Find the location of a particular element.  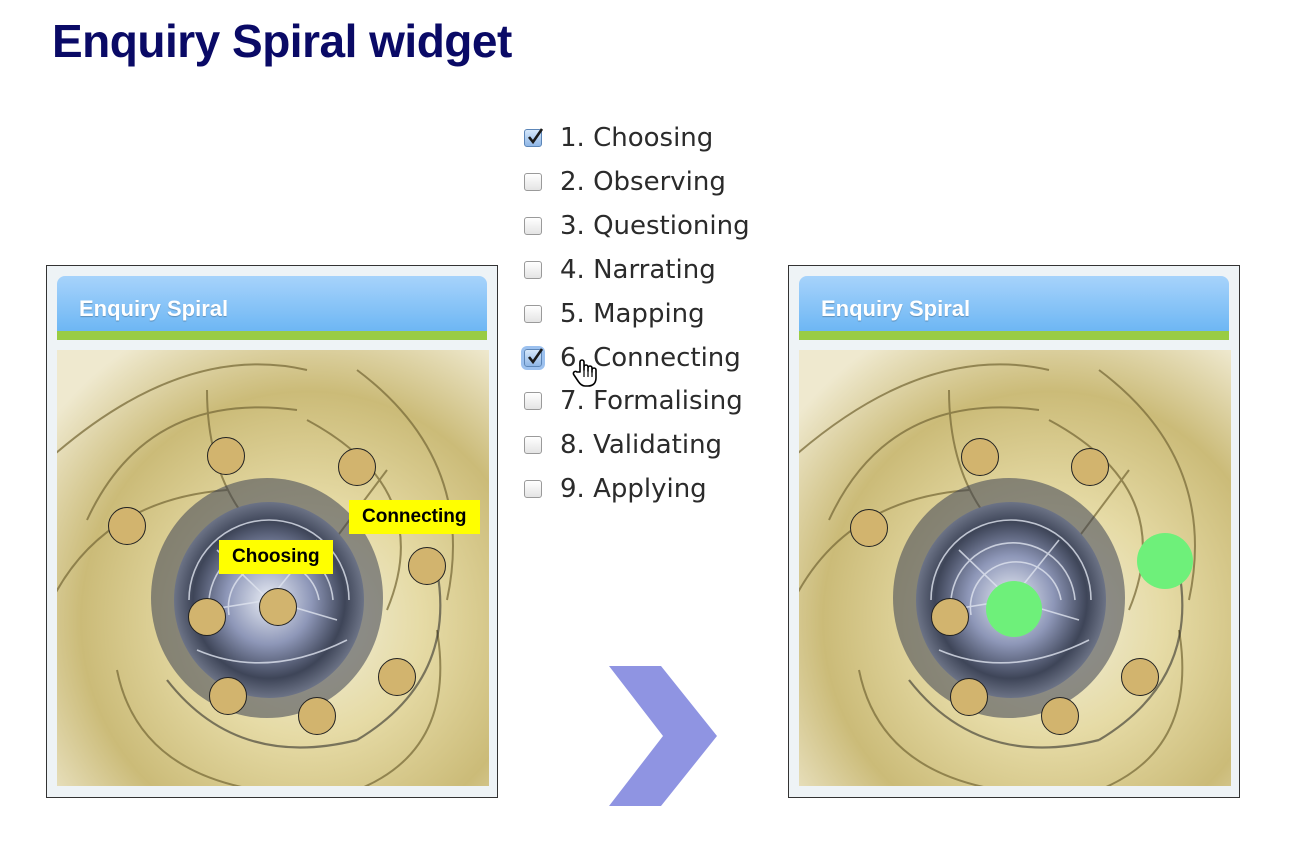

checkbox-narrating is located at coordinates (533, 270).